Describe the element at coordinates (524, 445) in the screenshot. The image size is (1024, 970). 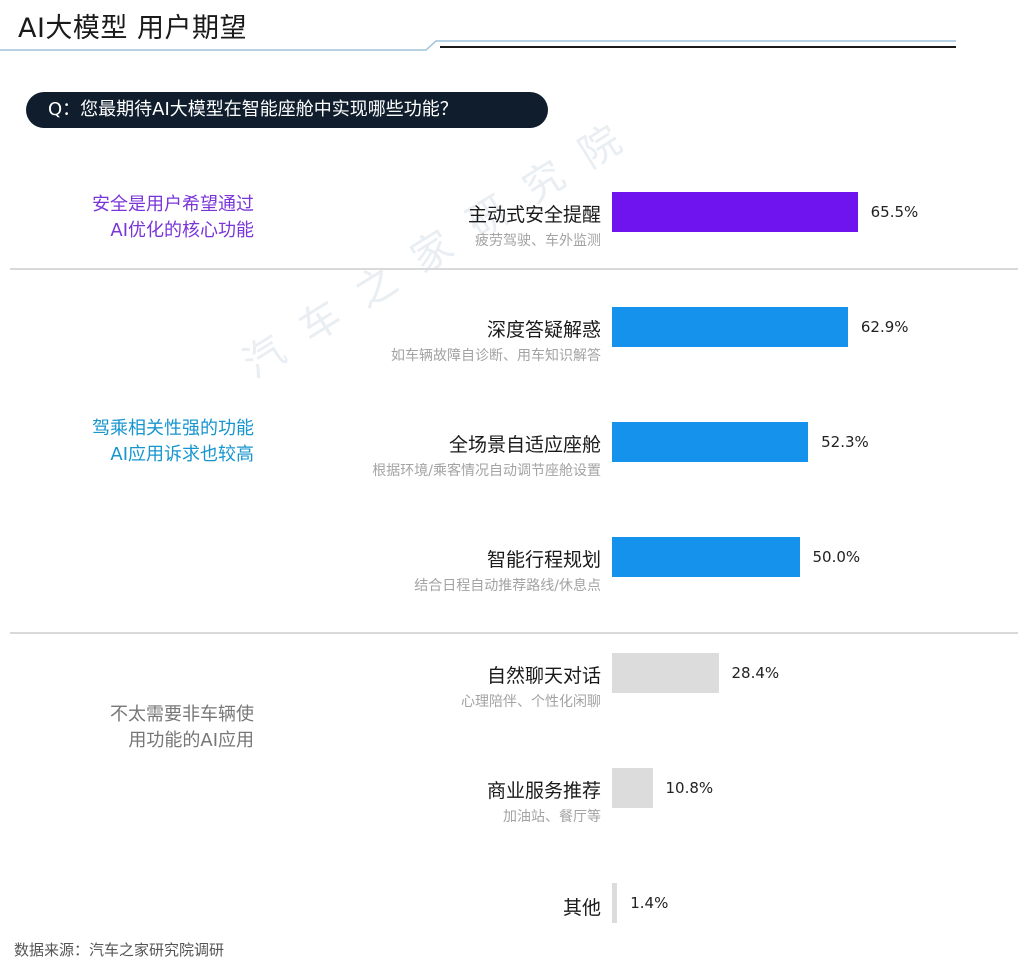
I see `category-label: 全场景自适应座舱` at that location.